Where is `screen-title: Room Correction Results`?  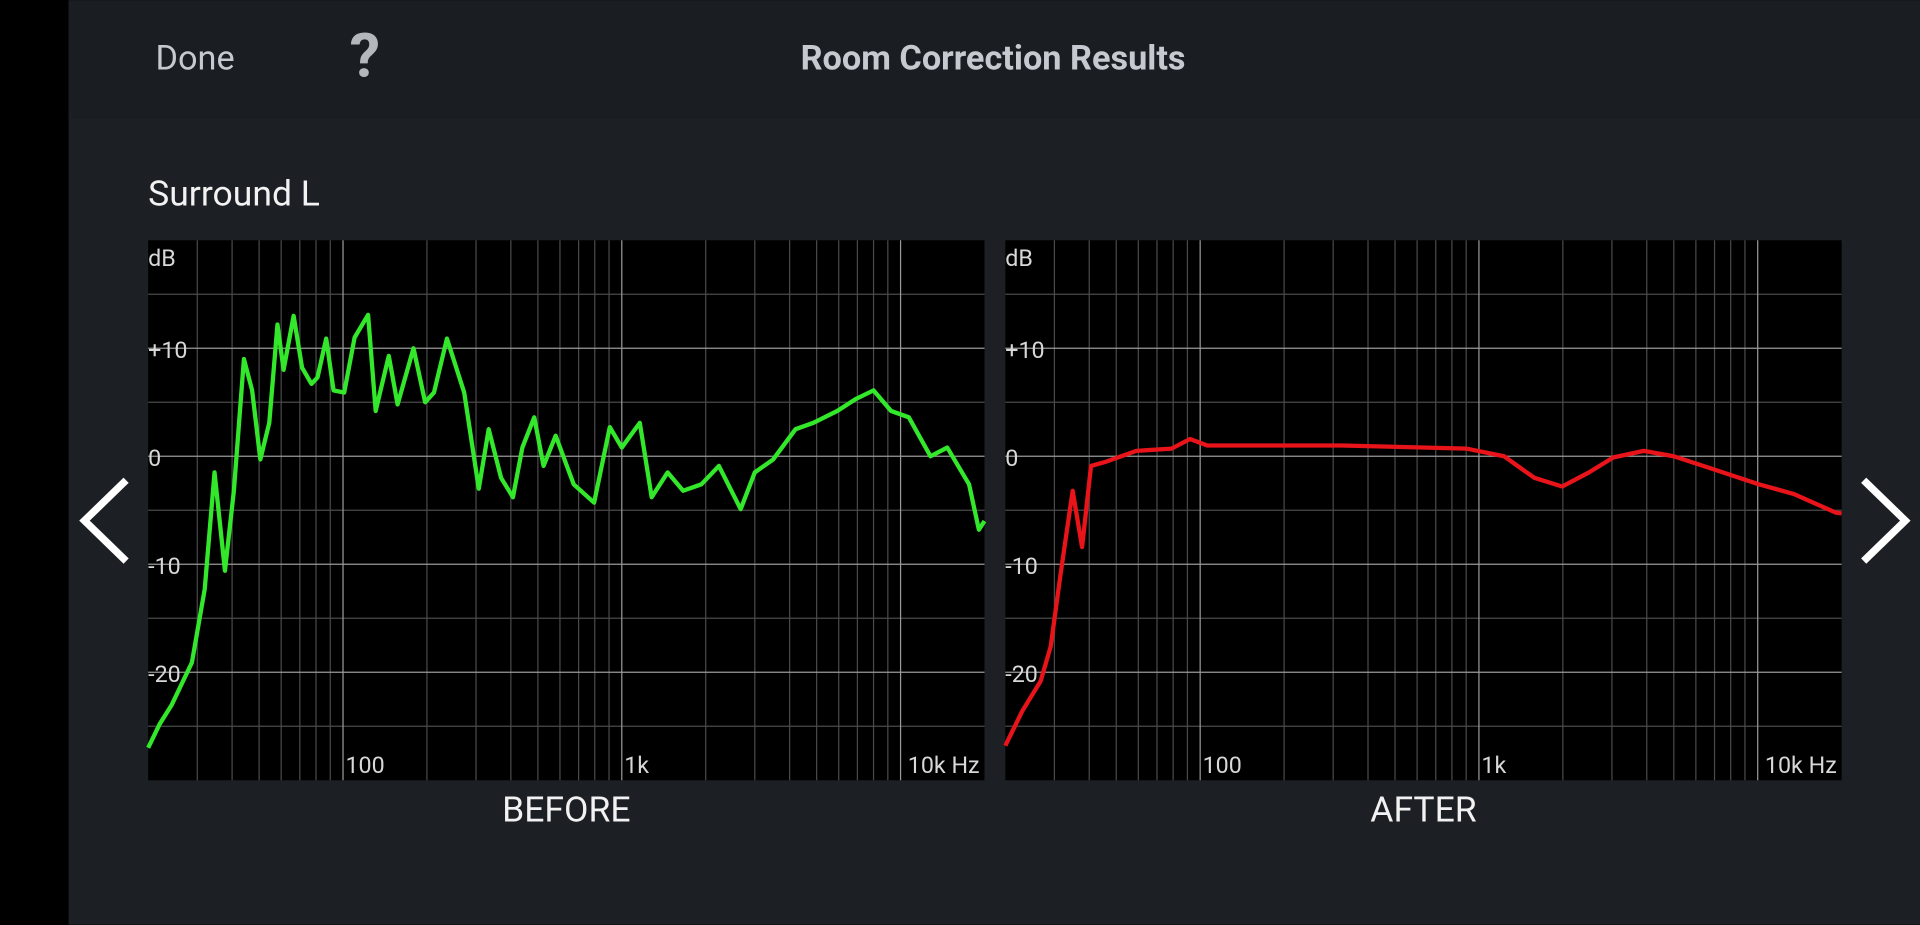 screen-title: Room Correction Results is located at coordinates (993, 58).